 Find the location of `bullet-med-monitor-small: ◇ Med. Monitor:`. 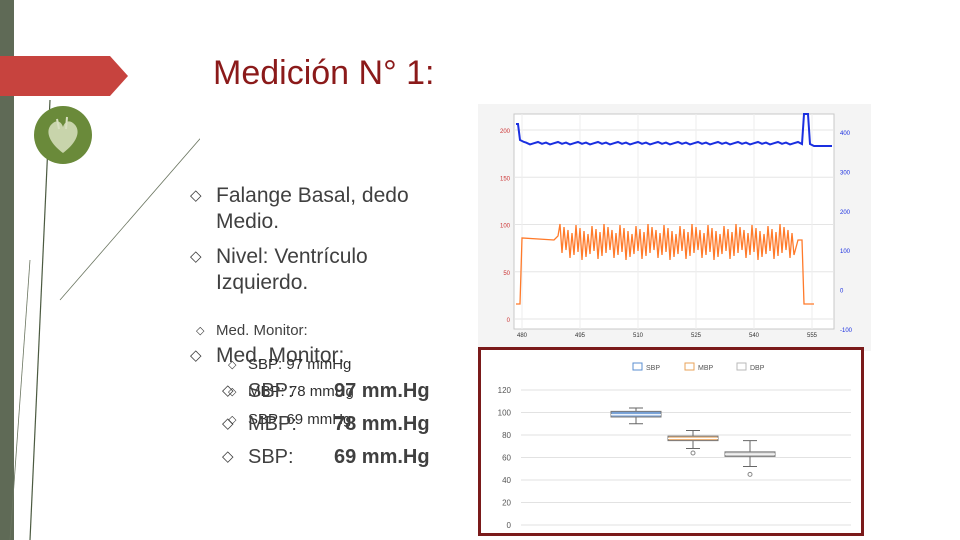

bullet-med-monitor-small: ◇ Med. Monitor: is located at coordinates (252, 331).